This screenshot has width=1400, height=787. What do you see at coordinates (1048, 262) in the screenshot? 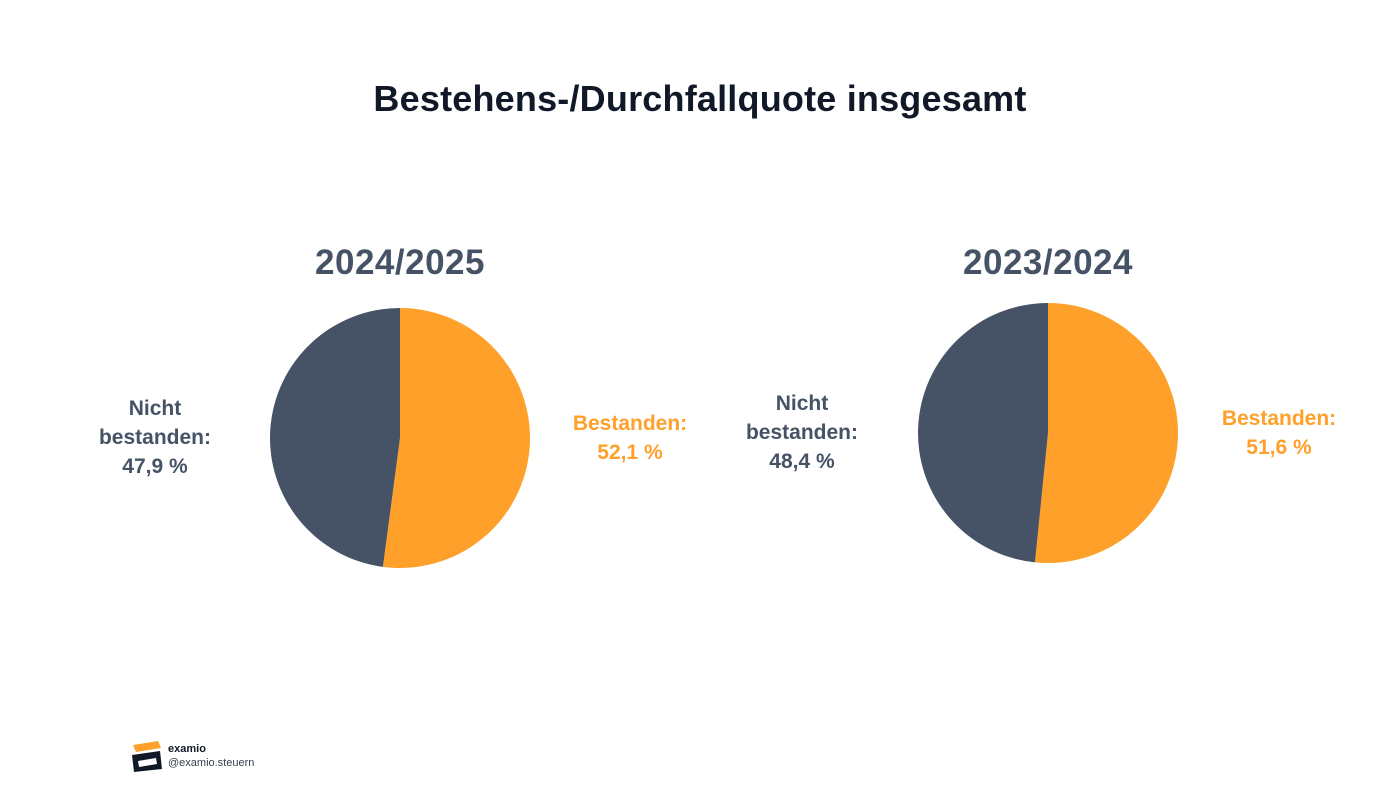
I see `pie-title-2023-2024: 2023/2024` at bounding box center [1048, 262].